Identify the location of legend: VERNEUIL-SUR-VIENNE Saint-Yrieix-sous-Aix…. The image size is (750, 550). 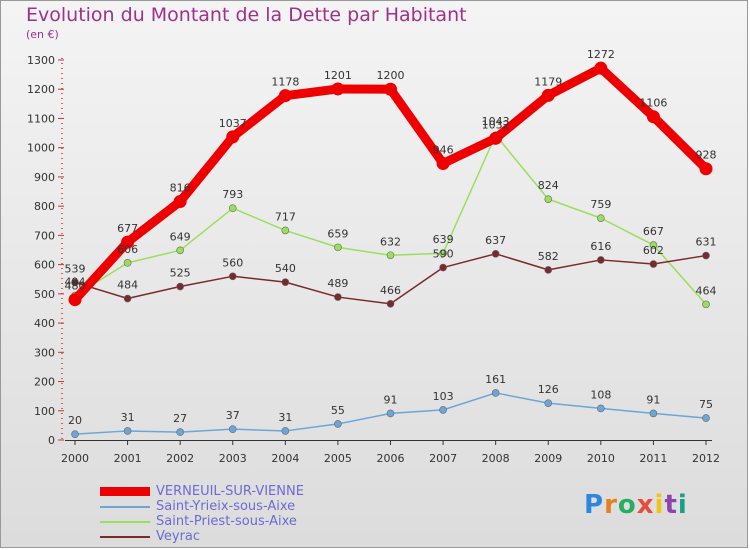
(202, 514).